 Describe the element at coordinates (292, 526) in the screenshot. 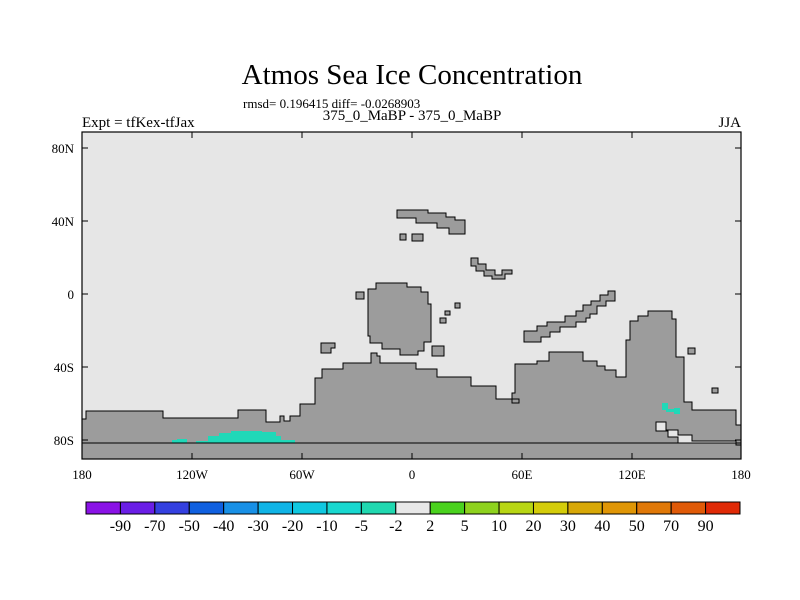

I see `colorbar-label: -20` at that location.